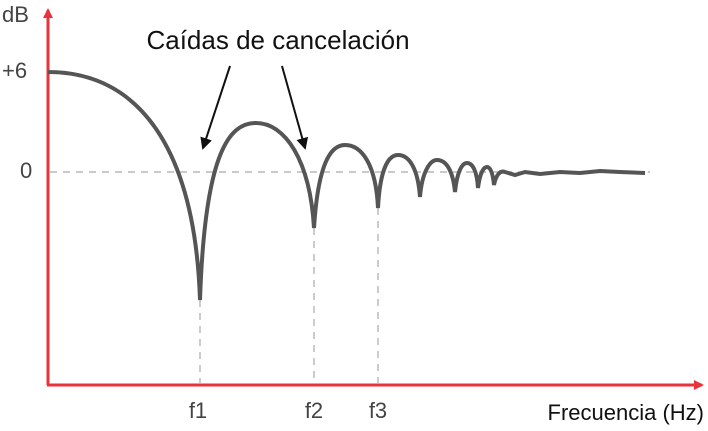 Image resolution: width=708 pixels, height=431 pixels. What do you see at coordinates (314, 410) in the screenshot?
I see `x-mark: f2` at bounding box center [314, 410].